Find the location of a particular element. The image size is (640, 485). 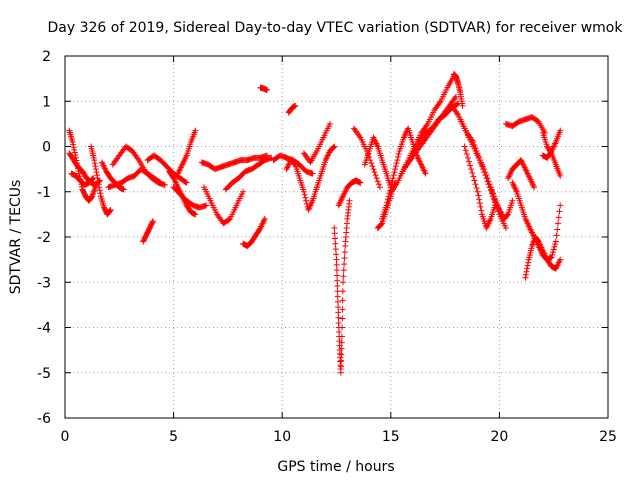

x-tick-label: 15 is located at coordinates (391, 437).